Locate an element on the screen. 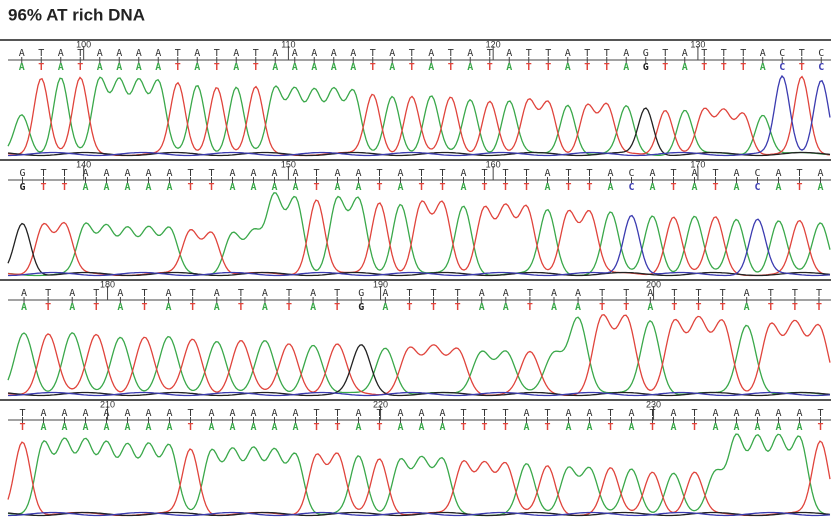  position-label: 150 is located at coordinates (288, 164).